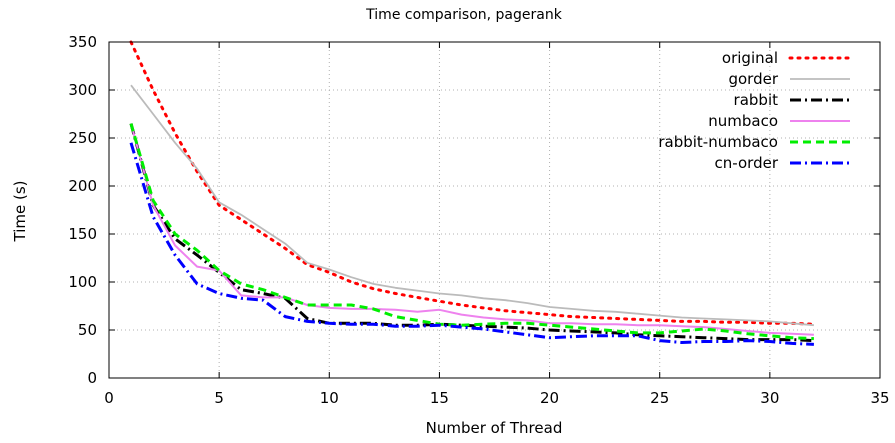 This screenshot has height=443, width=895. What do you see at coordinates (549, 398) in the screenshot?
I see `x-tick-label: 20` at bounding box center [549, 398].